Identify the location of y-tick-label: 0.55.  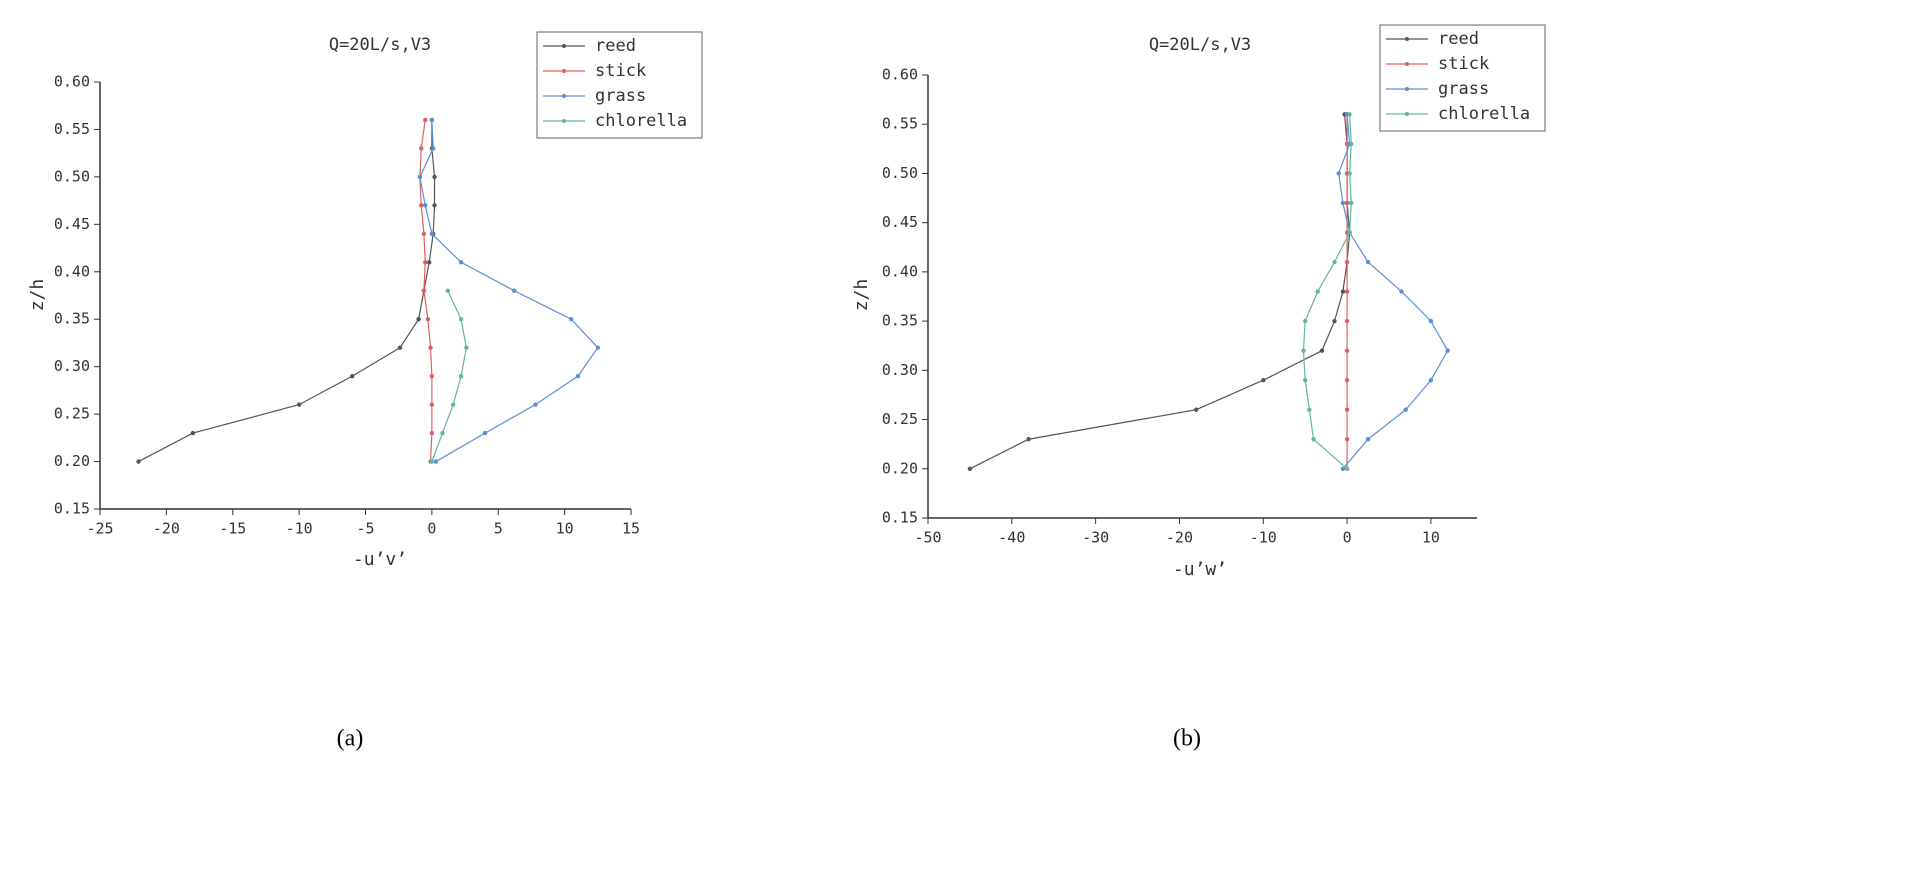
(900, 124).